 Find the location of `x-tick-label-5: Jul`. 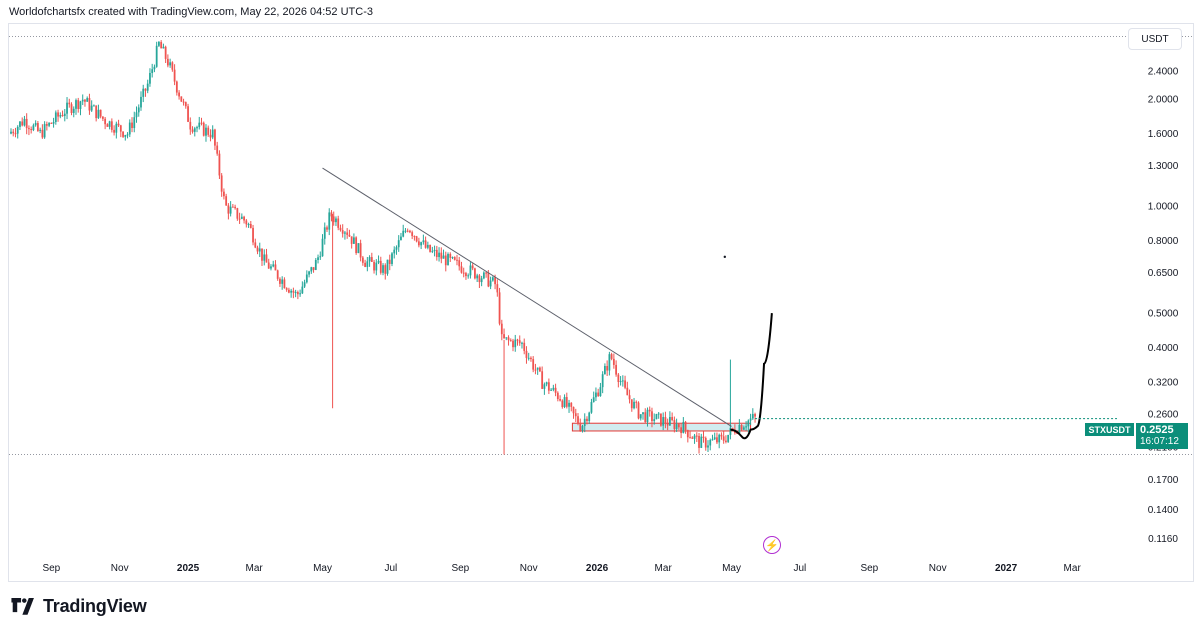

x-tick-label-5: Jul is located at coordinates (390, 568).